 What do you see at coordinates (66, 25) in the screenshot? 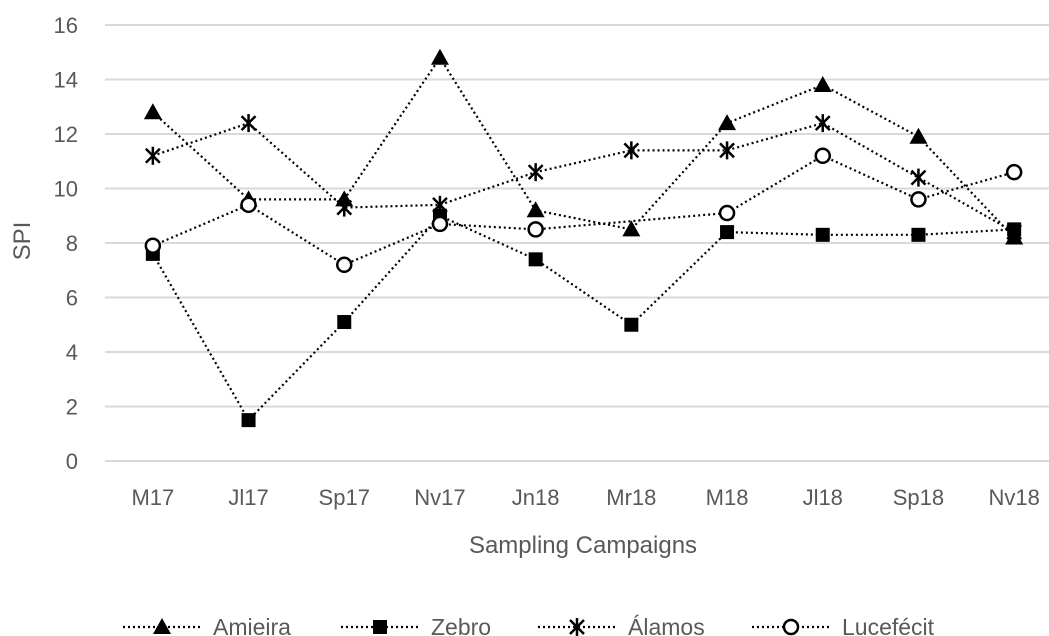
I see `y-tick-label: 16` at bounding box center [66, 25].